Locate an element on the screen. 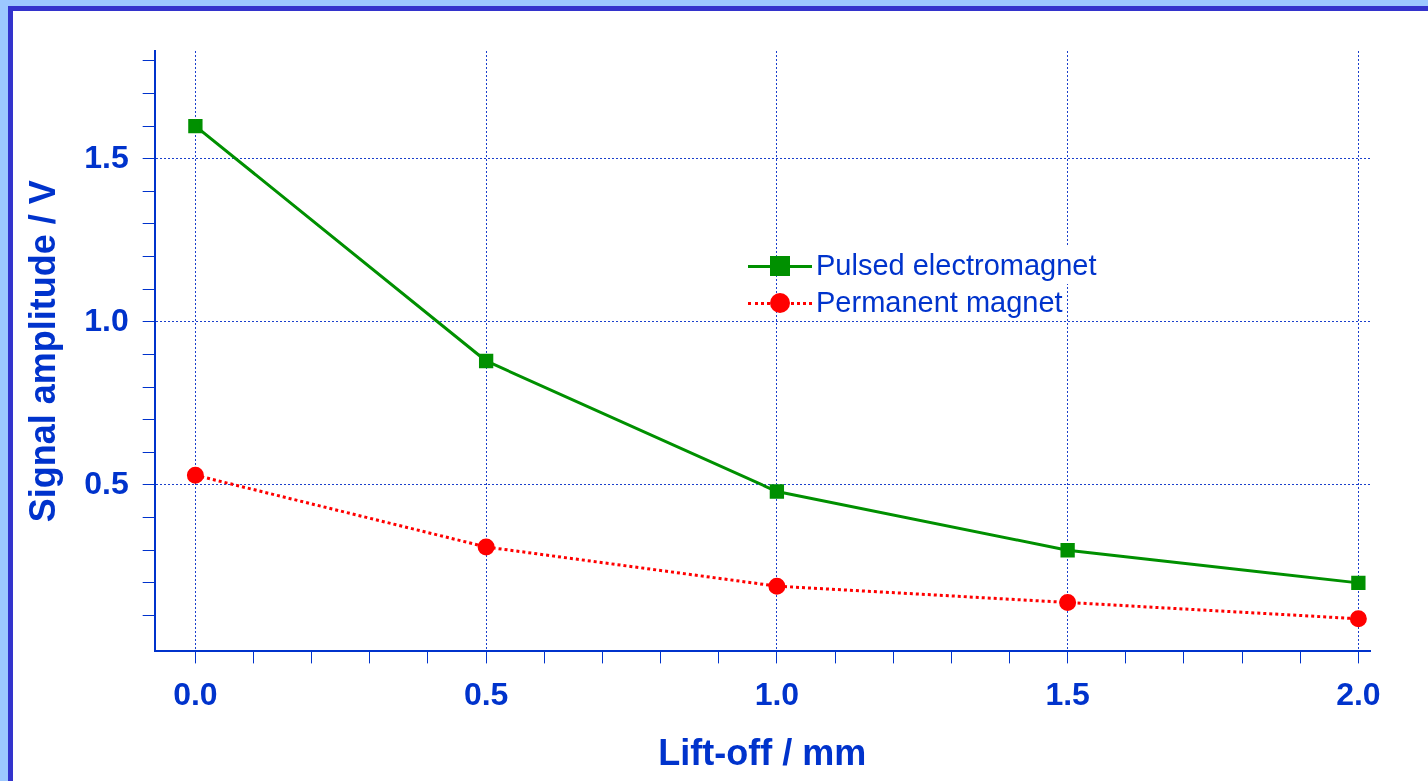  x-tick-label: 0.5 is located at coordinates (486, 694).